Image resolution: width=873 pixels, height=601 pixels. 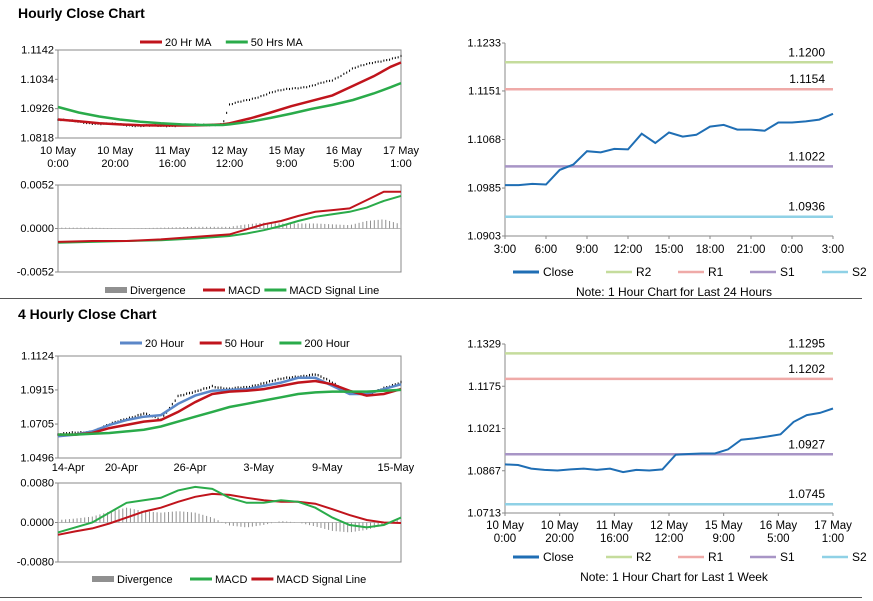 What do you see at coordinates (614, 539) in the screenshot?
I see `four_hourly_levels-x-tick: 16:00` at bounding box center [614, 539].